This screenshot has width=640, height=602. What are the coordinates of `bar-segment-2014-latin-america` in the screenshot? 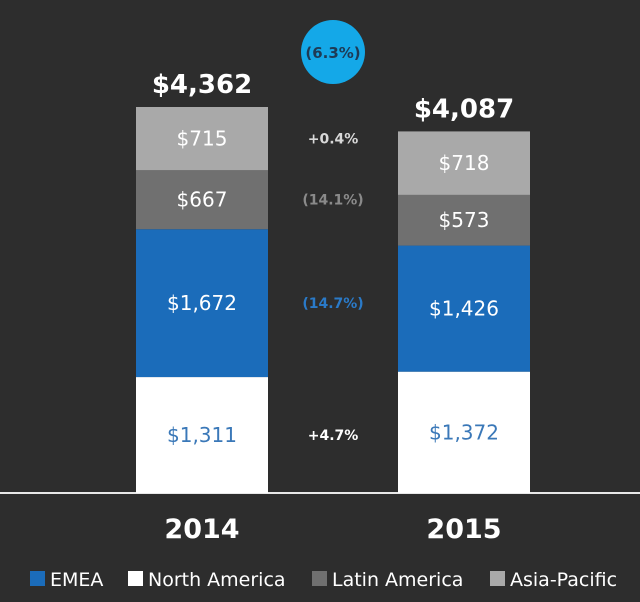 It's located at (202, 200).